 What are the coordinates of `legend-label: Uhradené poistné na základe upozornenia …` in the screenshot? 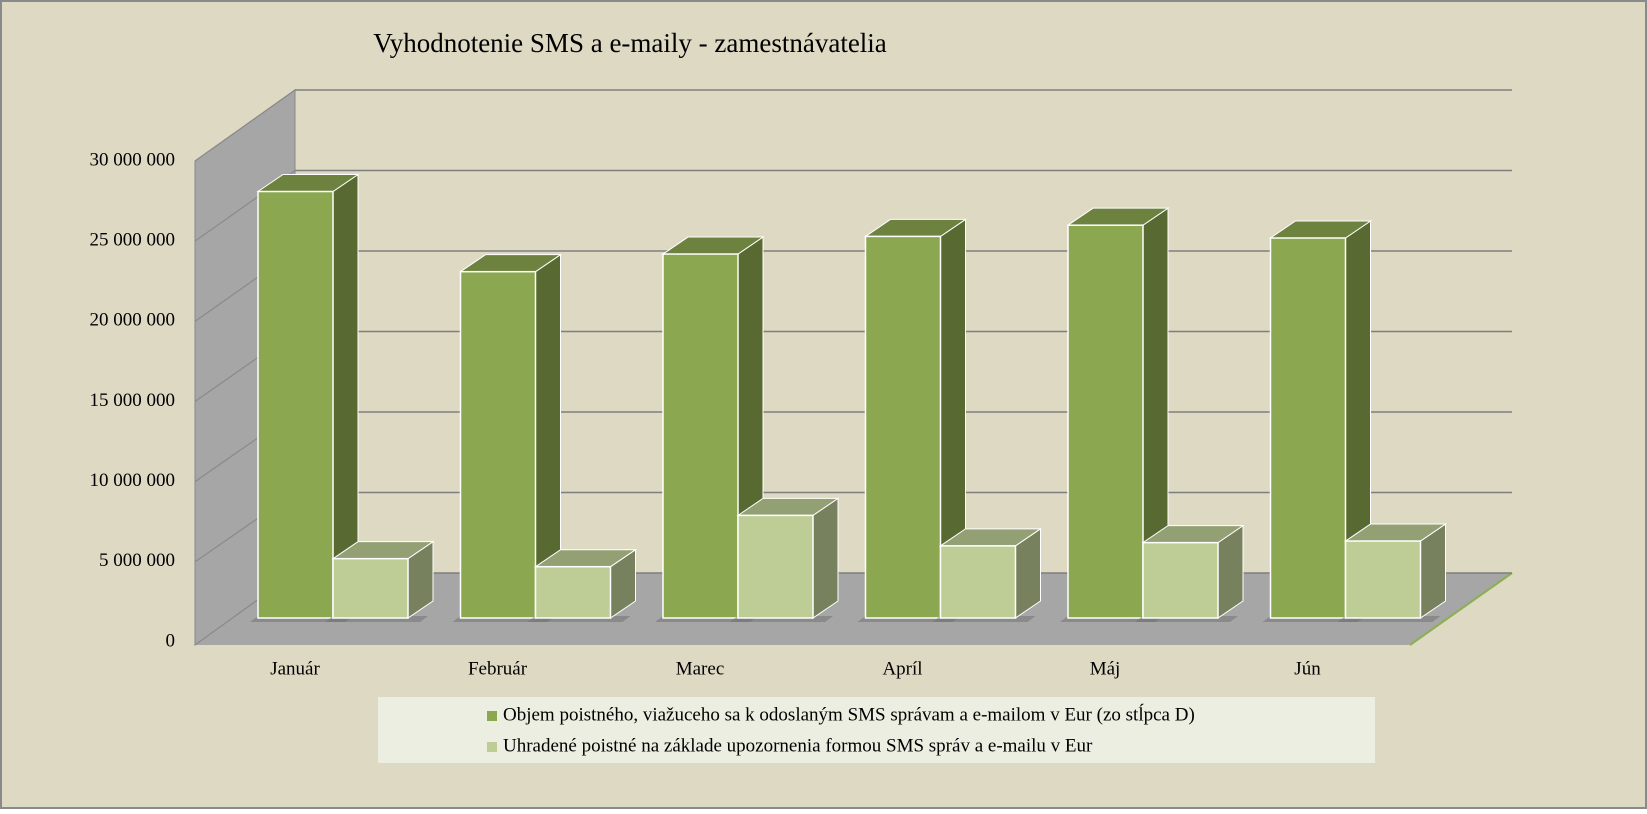 It's located at (798, 745).